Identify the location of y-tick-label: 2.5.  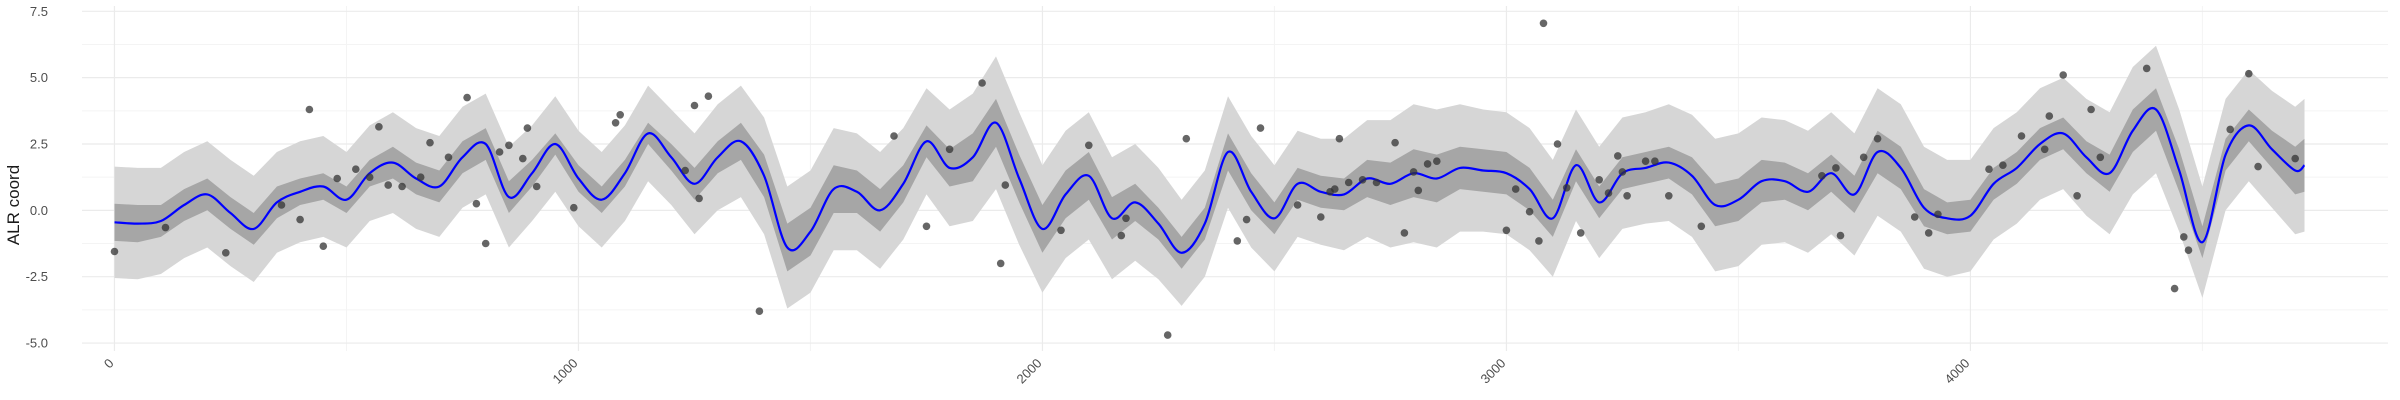
(39, 144).